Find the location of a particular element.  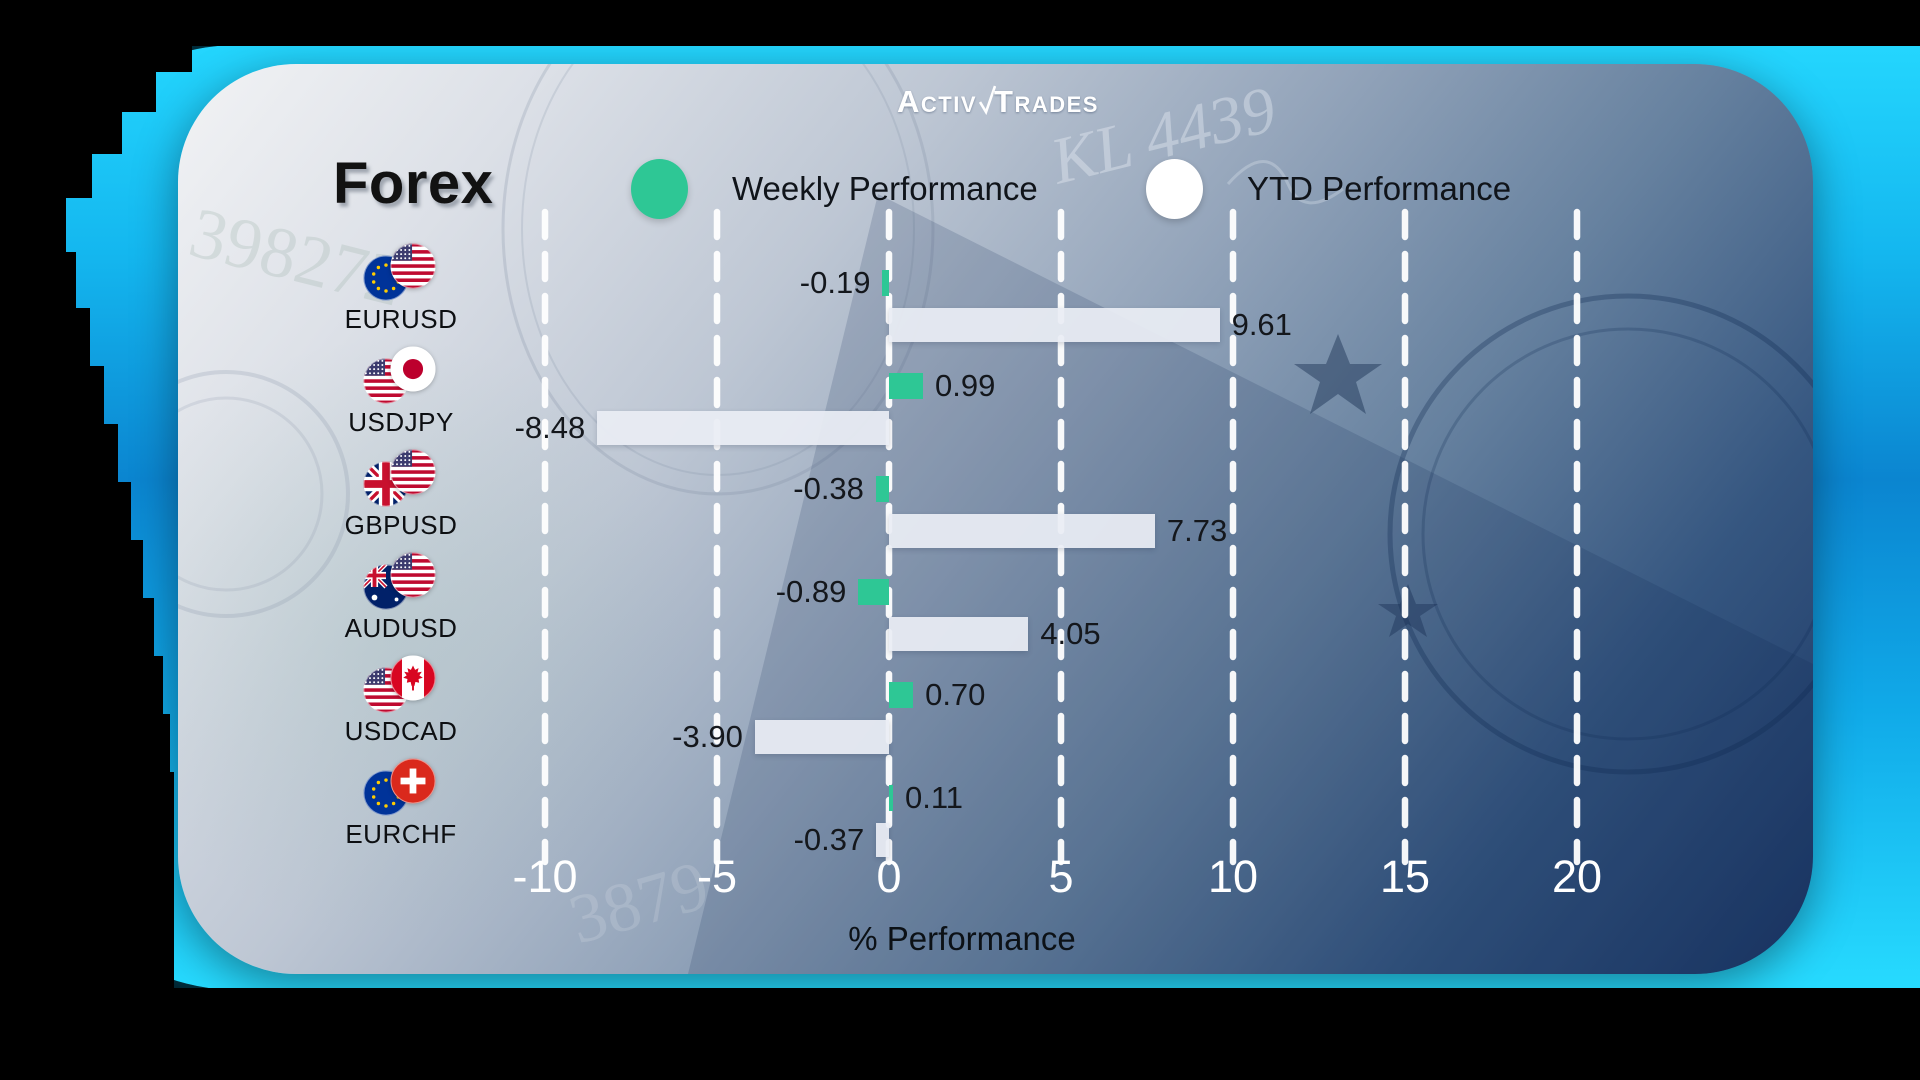

usdcad-ytd-bar is located at coordinates (821, 737).